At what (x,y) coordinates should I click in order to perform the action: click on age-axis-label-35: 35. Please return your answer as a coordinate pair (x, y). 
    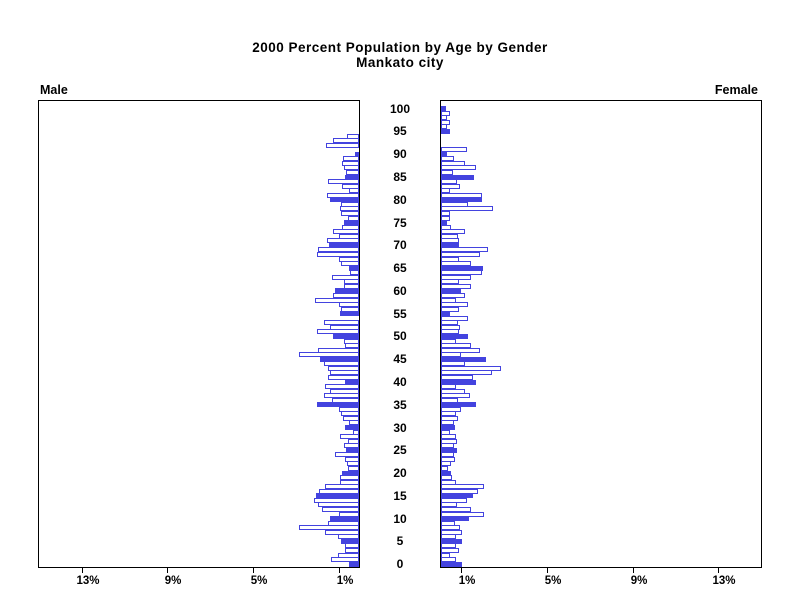
    Looking at the image, I should click on (400, 405).